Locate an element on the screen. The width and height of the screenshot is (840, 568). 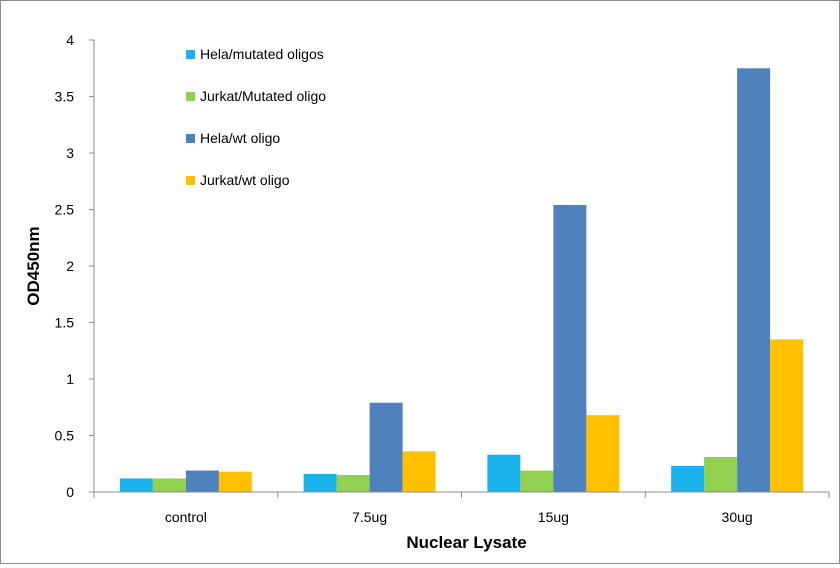
legend-label: Hela/wt oligo is located at coordinates (240, 138).